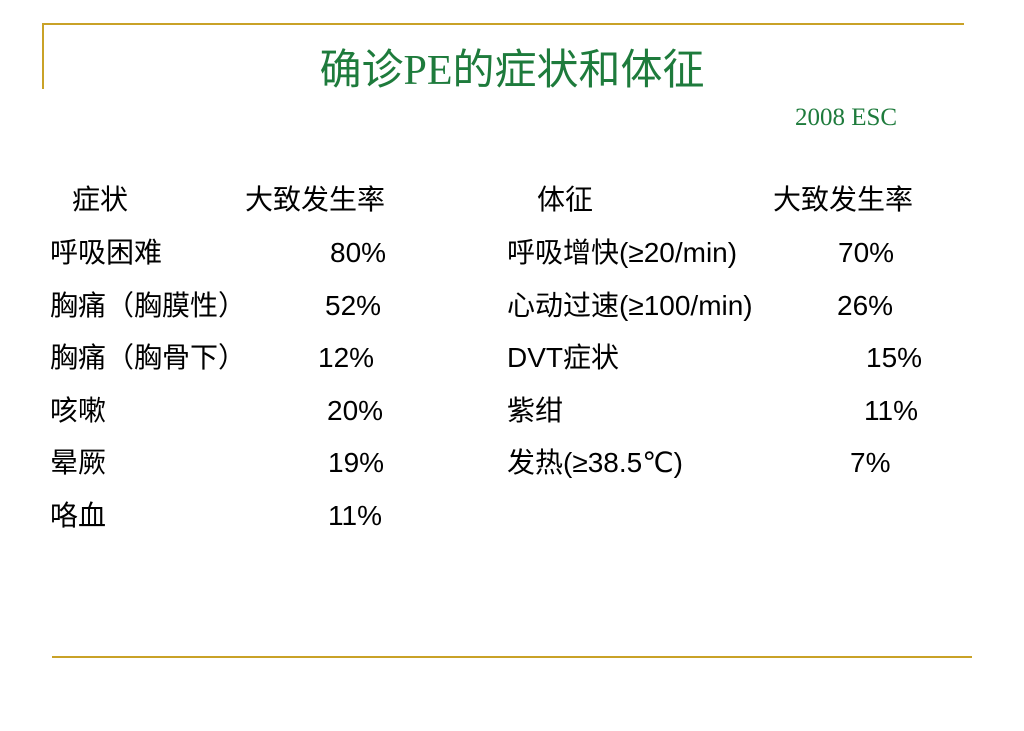 The height and width of the screenshot is (731, 1024). I want to click on rate: 80%, so click(358, 252).